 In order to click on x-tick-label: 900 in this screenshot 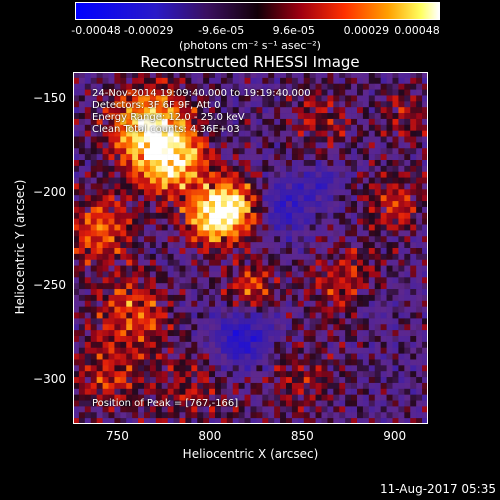, I will do `click(395, 436)`.